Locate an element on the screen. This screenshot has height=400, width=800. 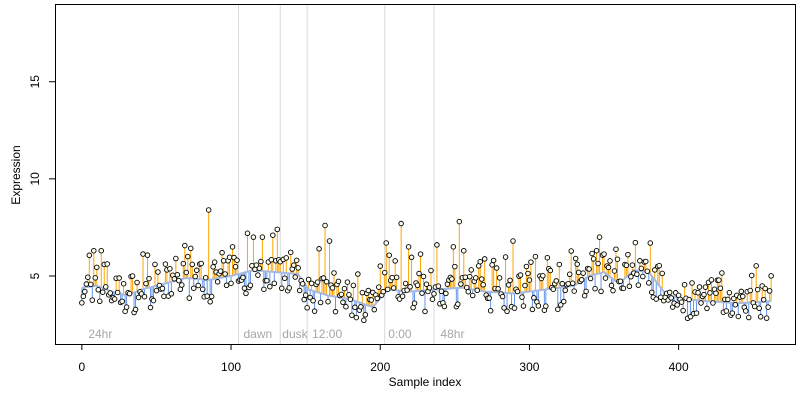
y-tick-label: 15 is located at coordinates (35, 82).